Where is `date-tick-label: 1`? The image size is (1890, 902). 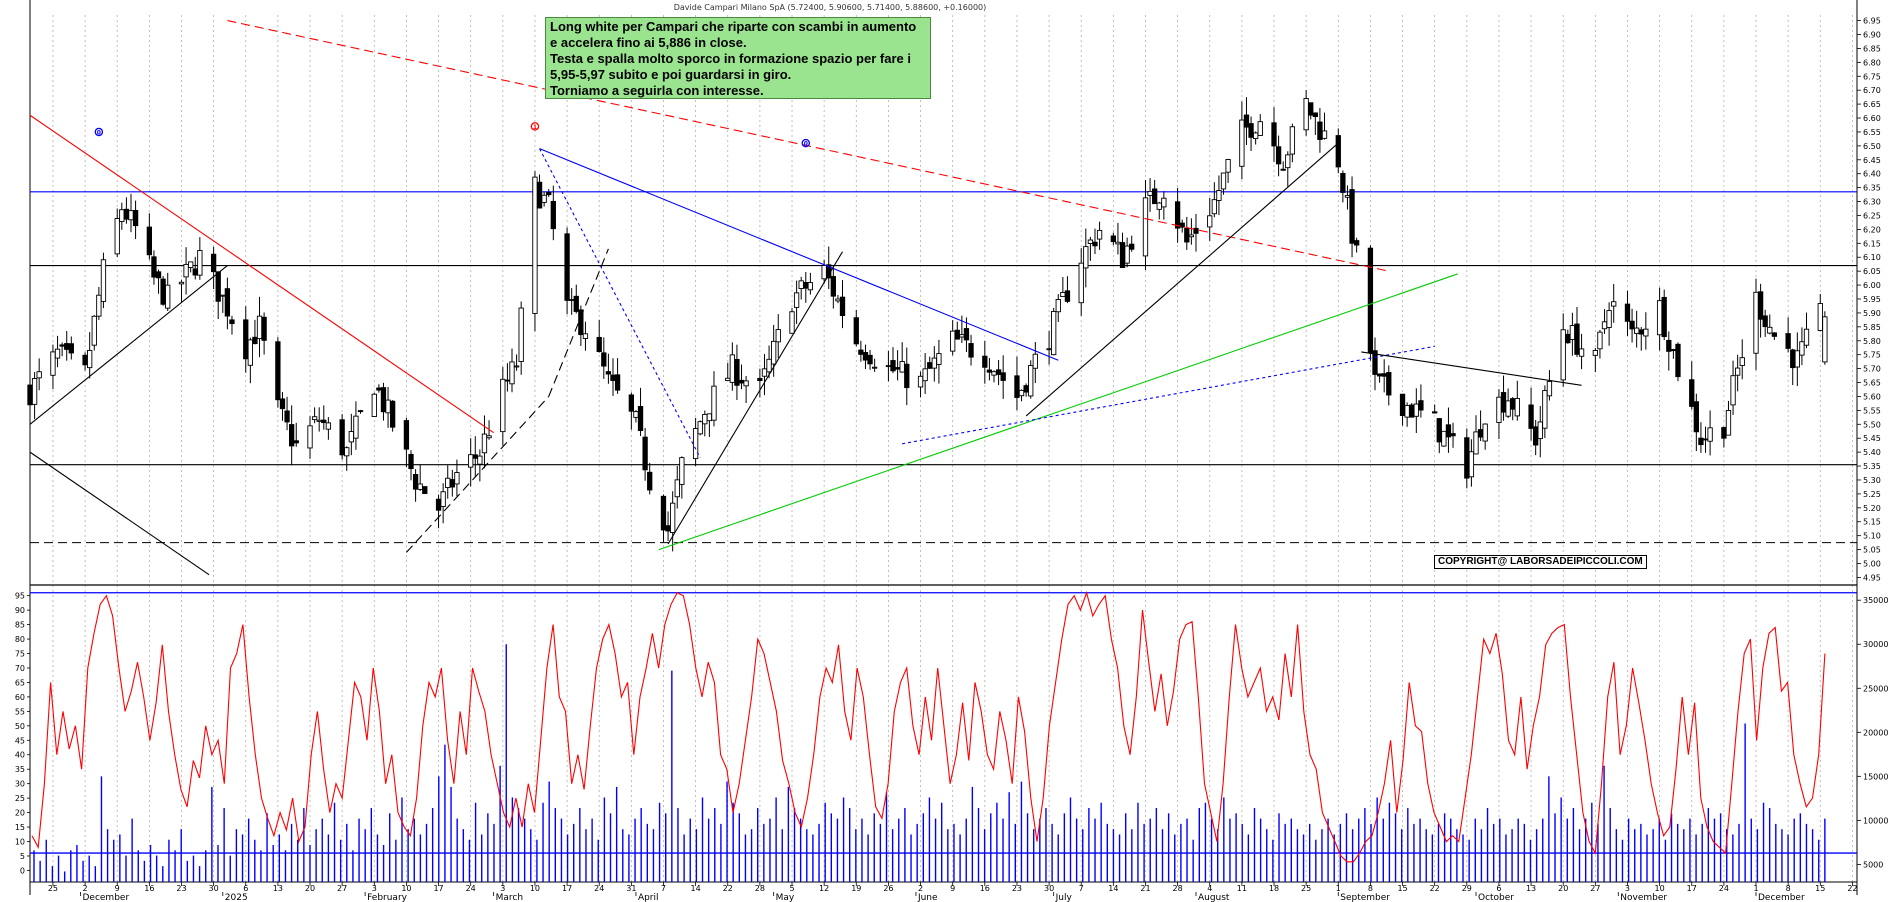 date-tick-label: 1 is located at coordinates (1338, 888).